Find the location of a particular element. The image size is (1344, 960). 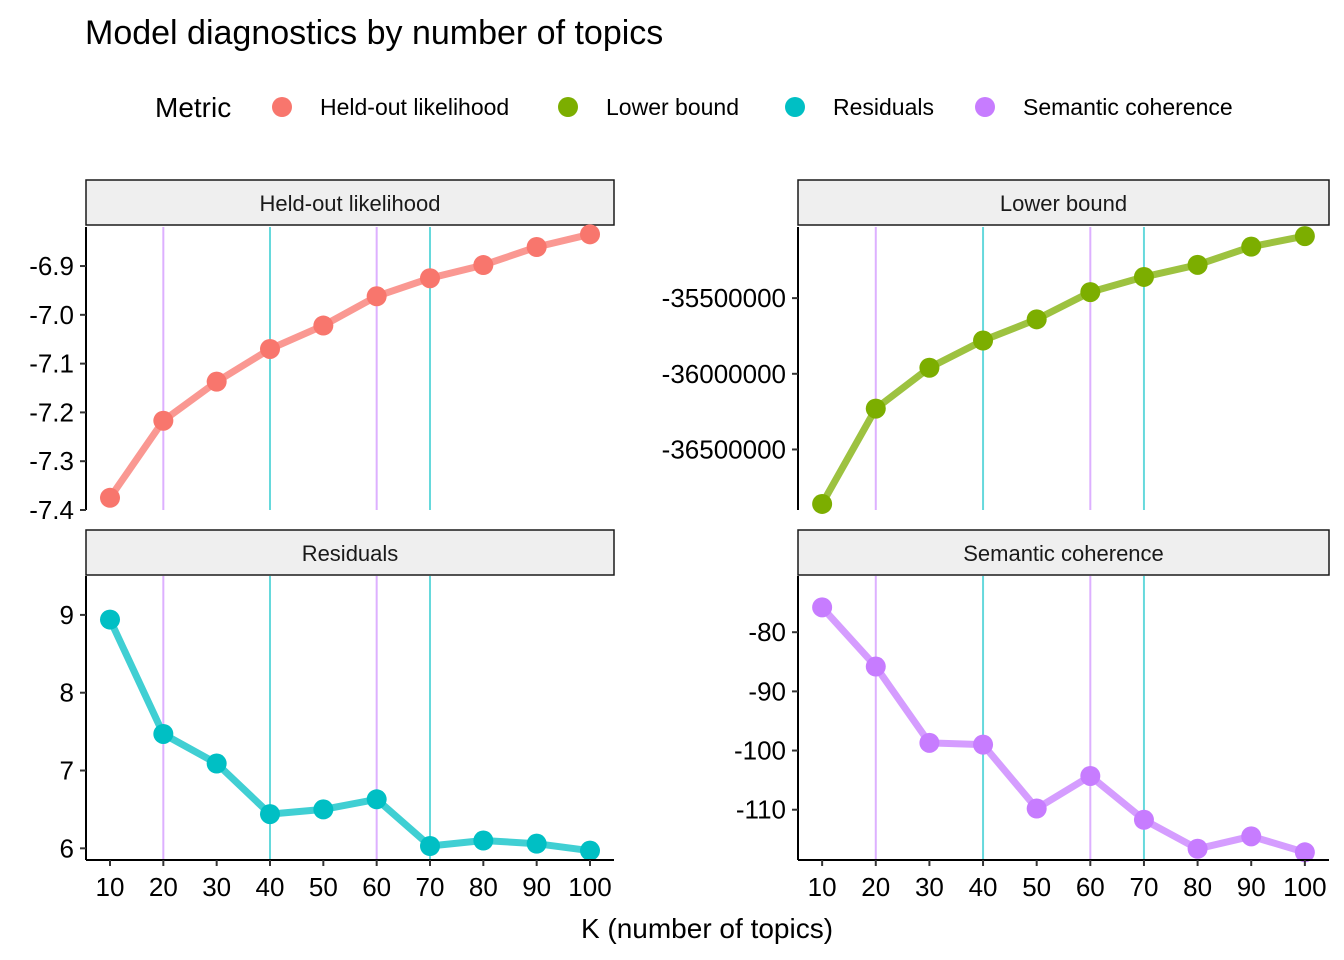

y-tick-label: -36000000 is located at coordinates (724, 374).